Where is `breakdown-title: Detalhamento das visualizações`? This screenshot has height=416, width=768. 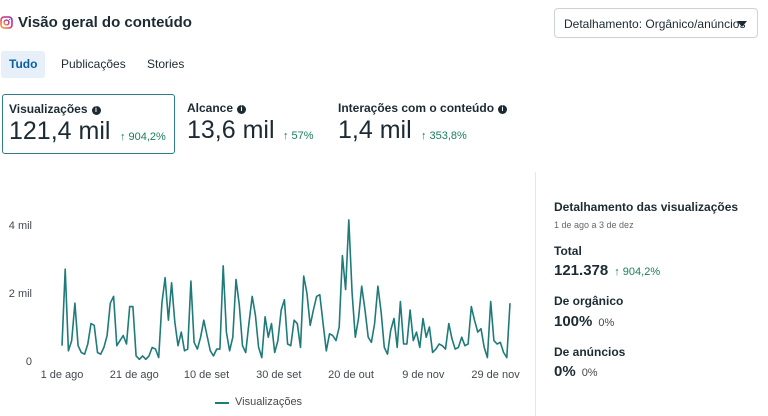 breakdown-title: Detalhamento das visualizações is located at coordinates (646, 207).